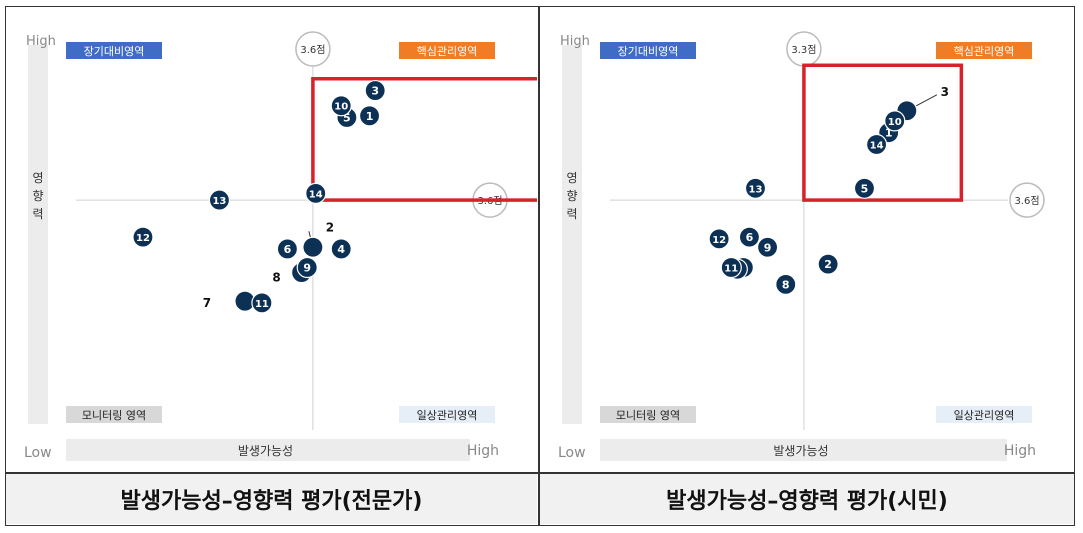 The width and height of the screenshot is (1083, 533). What do you see at coordinates (807, 499) in the screenshot?
I see `caption-citizen: 발생가능성–영향력 평가(시민)` at bounding box center [807, 499].